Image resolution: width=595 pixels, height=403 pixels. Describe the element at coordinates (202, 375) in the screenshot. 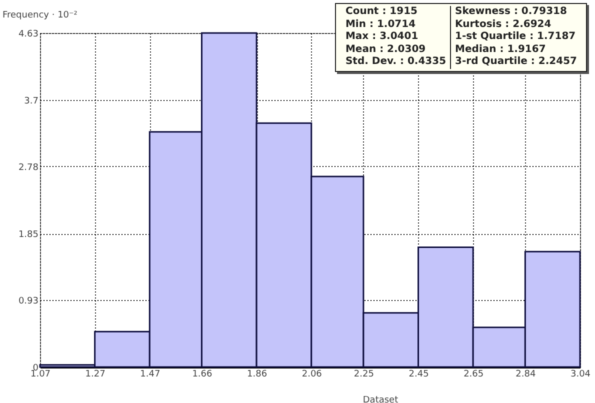

I see `x-tick-label: 1.66` at that location.